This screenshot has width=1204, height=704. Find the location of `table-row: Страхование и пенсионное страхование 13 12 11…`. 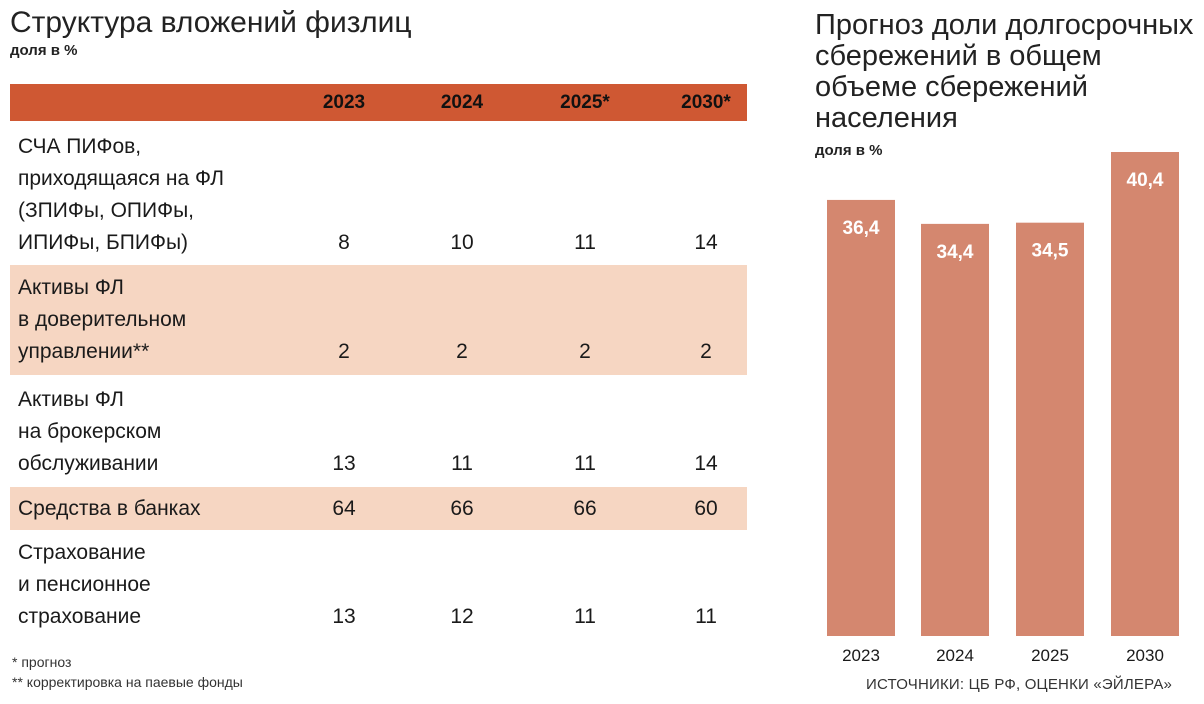

table-row: Страхование и пенсионное страхование 13 12 11… is located at coordinates (378, 585).